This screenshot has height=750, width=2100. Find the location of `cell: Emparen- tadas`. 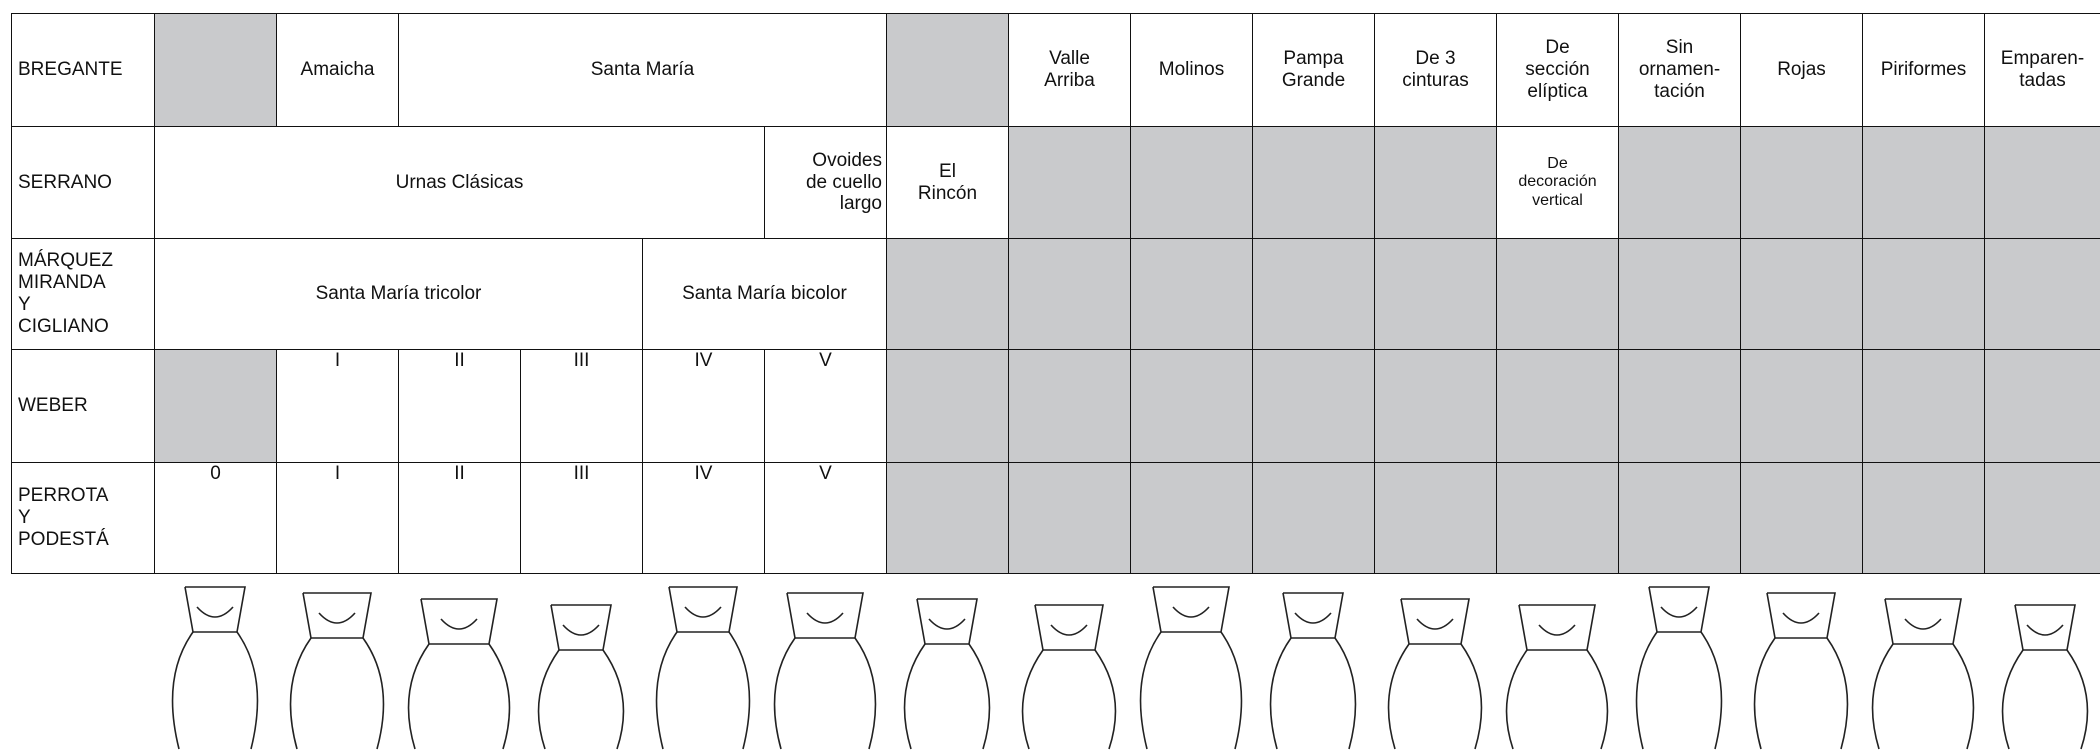

cell: Emparen- tadas is located at coordinates (2042, 70).